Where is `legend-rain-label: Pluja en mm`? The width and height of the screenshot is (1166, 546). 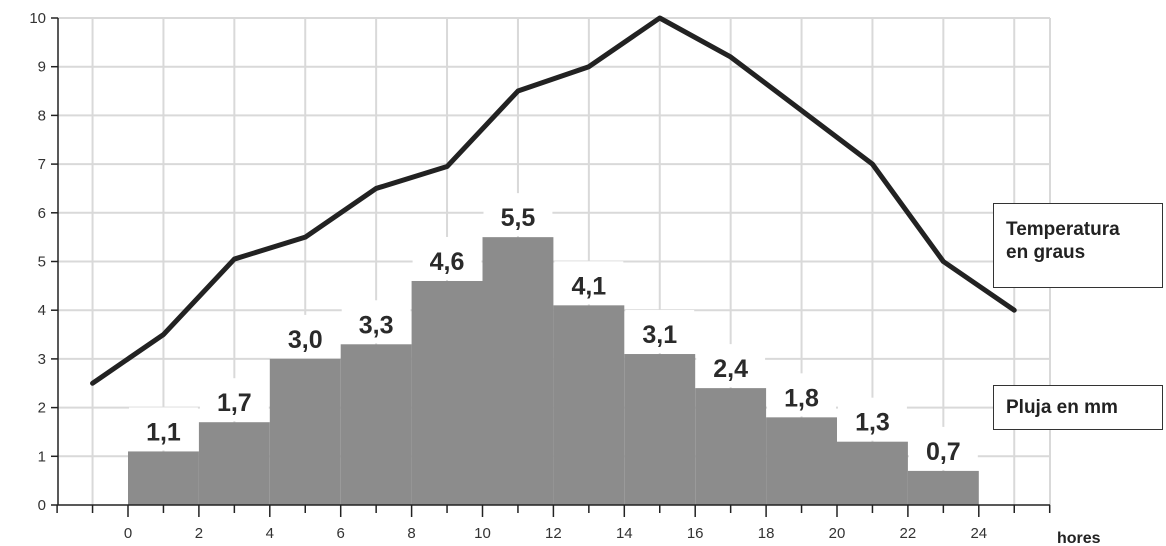 legend-rain-label: Pluja en mm is located at coordinates (1062, 407).